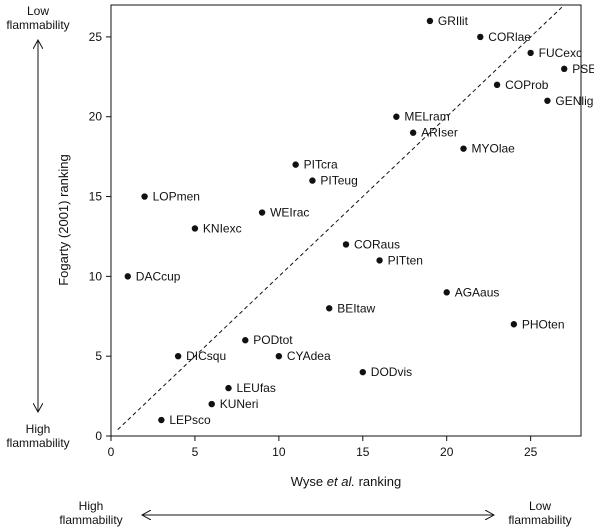 The height and width of the screenshot is (529, 594). Describe the element at coordinates (96, 37) in the screenshot. I see `y-tick-label: 25` at that location.